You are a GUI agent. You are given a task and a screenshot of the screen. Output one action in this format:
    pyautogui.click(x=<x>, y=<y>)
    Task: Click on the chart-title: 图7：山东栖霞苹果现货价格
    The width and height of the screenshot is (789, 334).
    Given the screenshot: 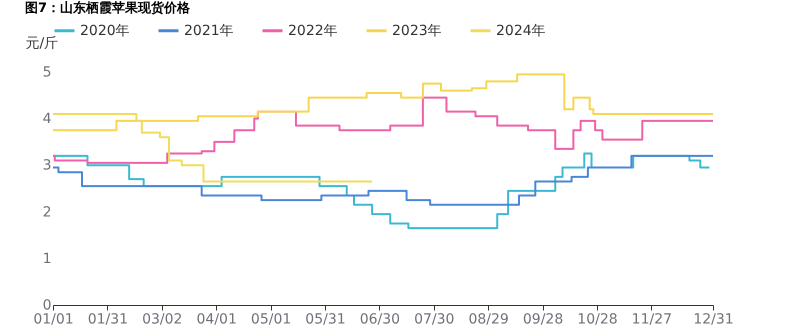 What is the action you would take?
    pyautogui.click(x=108, y=8)
    